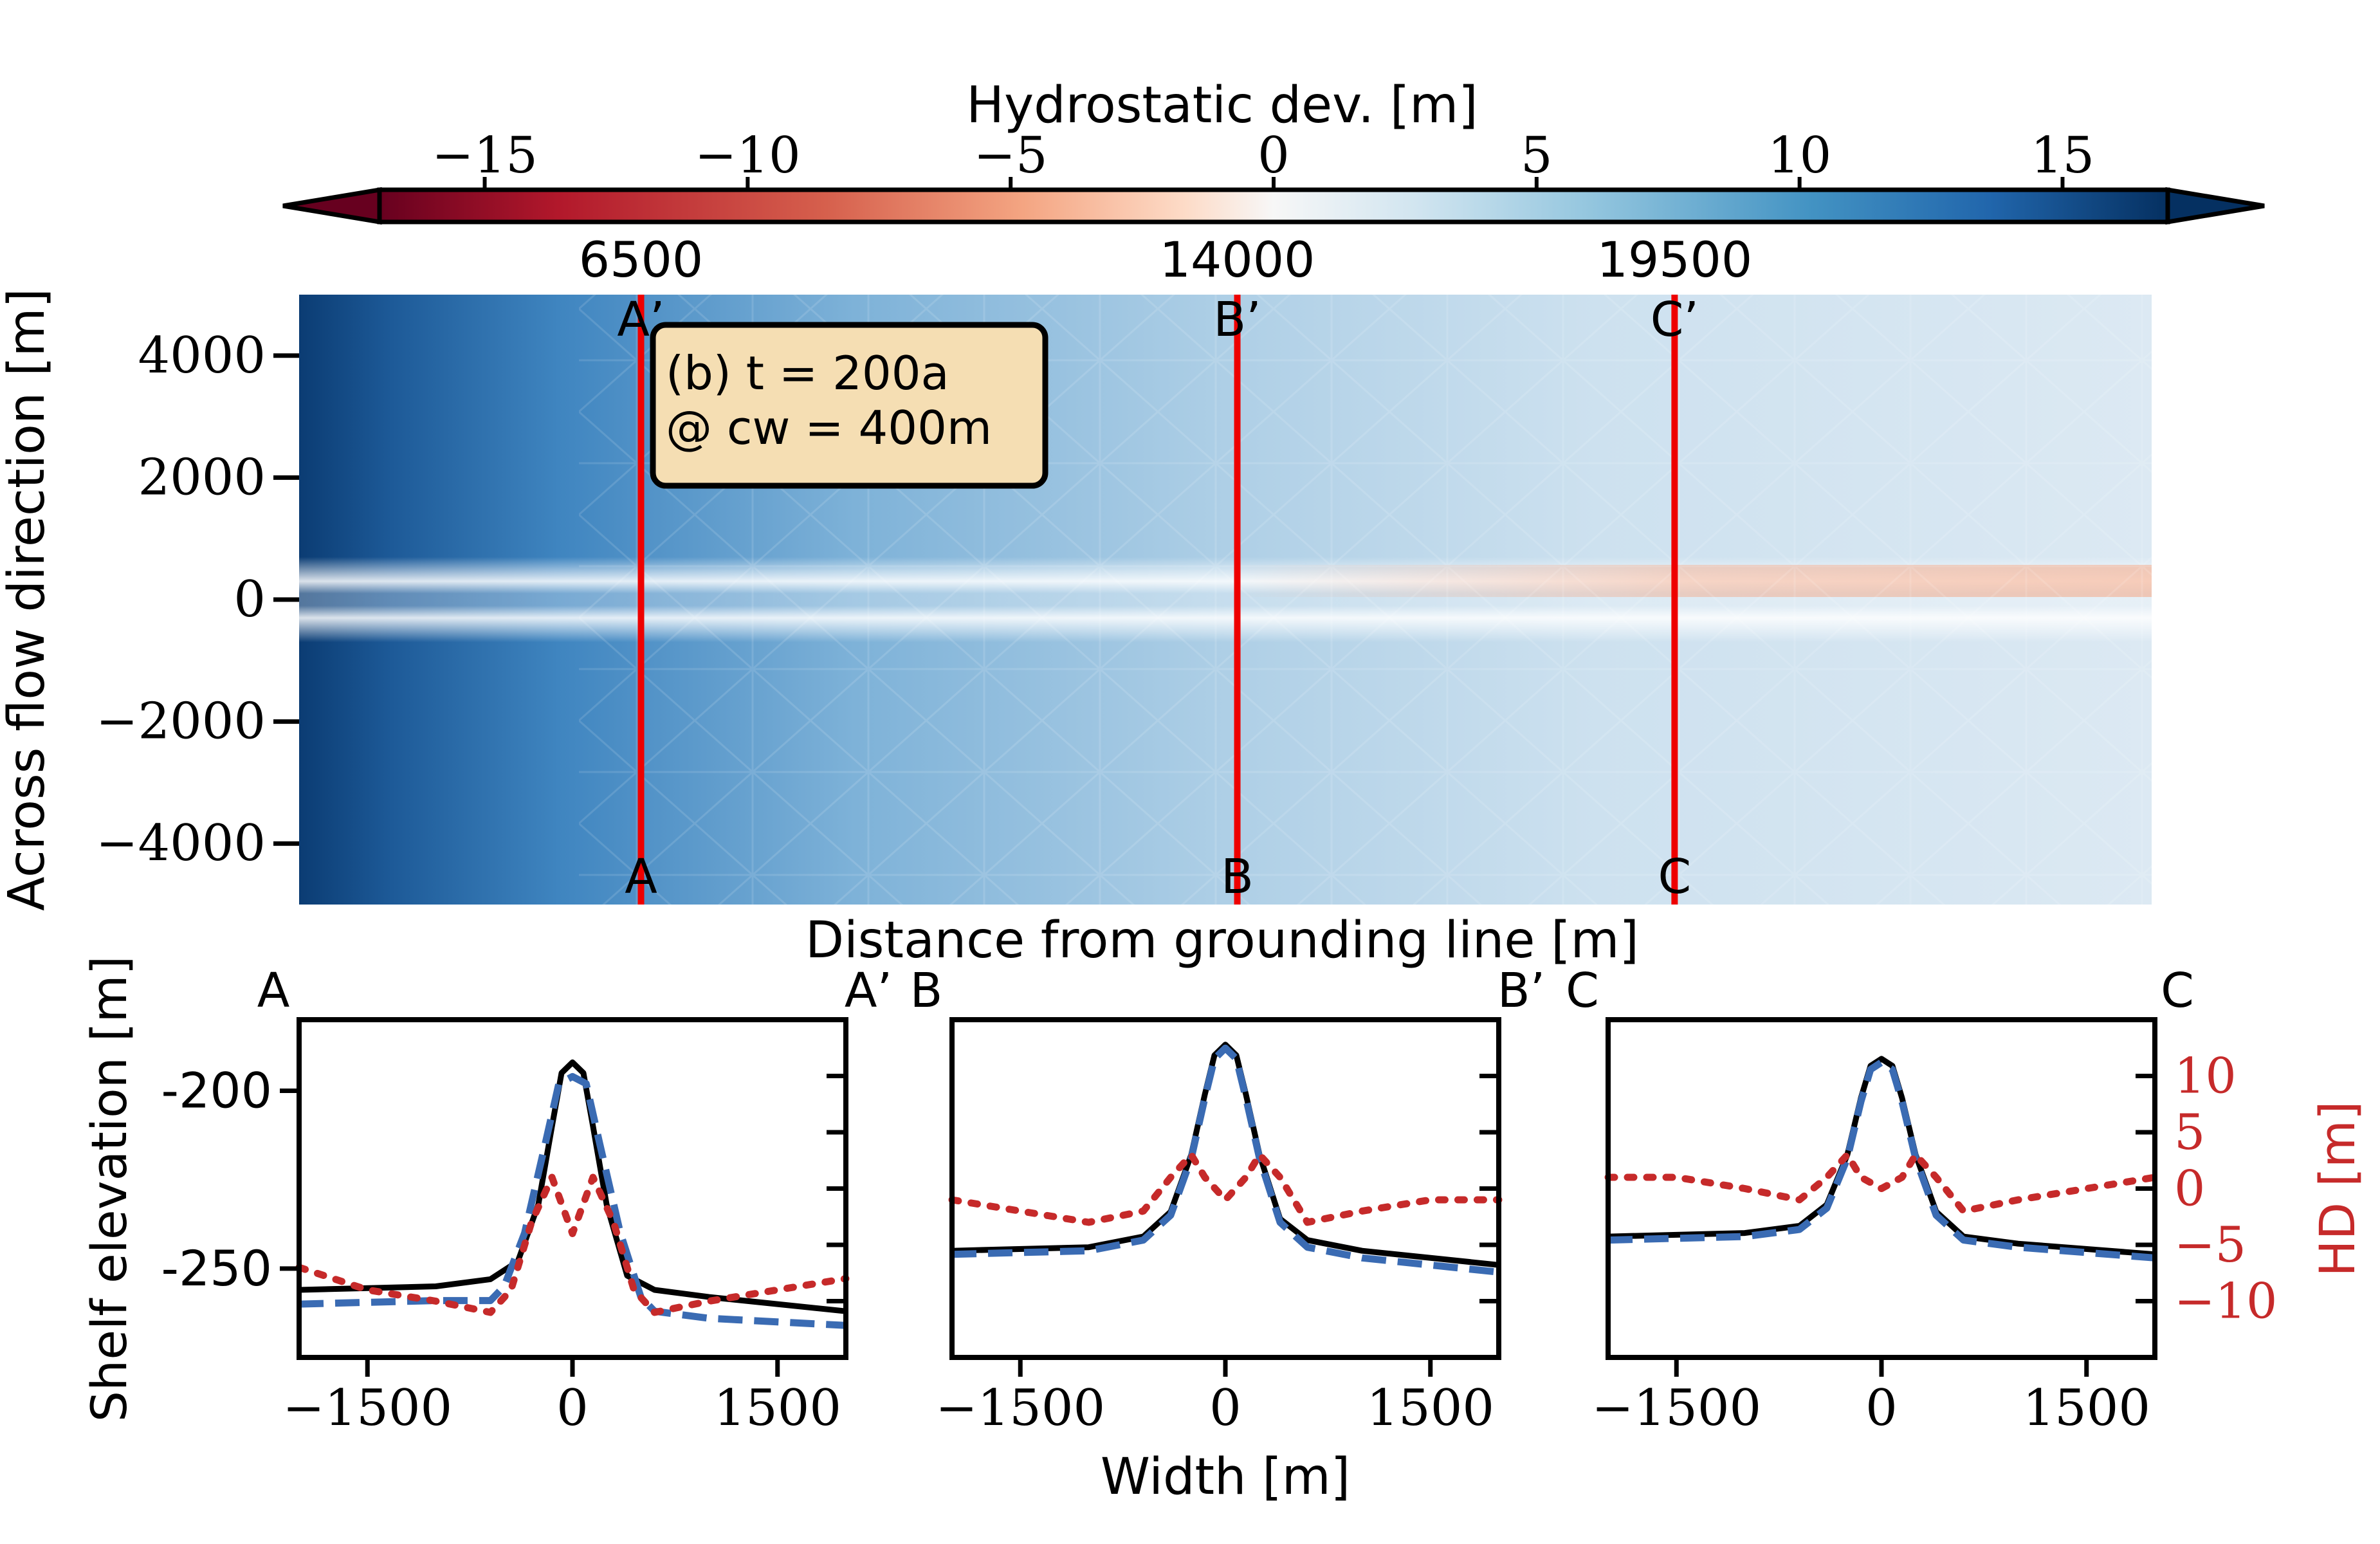 The height and width of the screenshot is (1544, 2380). What do you see at coordinates (1237, 319) in the screenshot?
I see `profile-top-label: B’` at bounding box center [1237, 319].